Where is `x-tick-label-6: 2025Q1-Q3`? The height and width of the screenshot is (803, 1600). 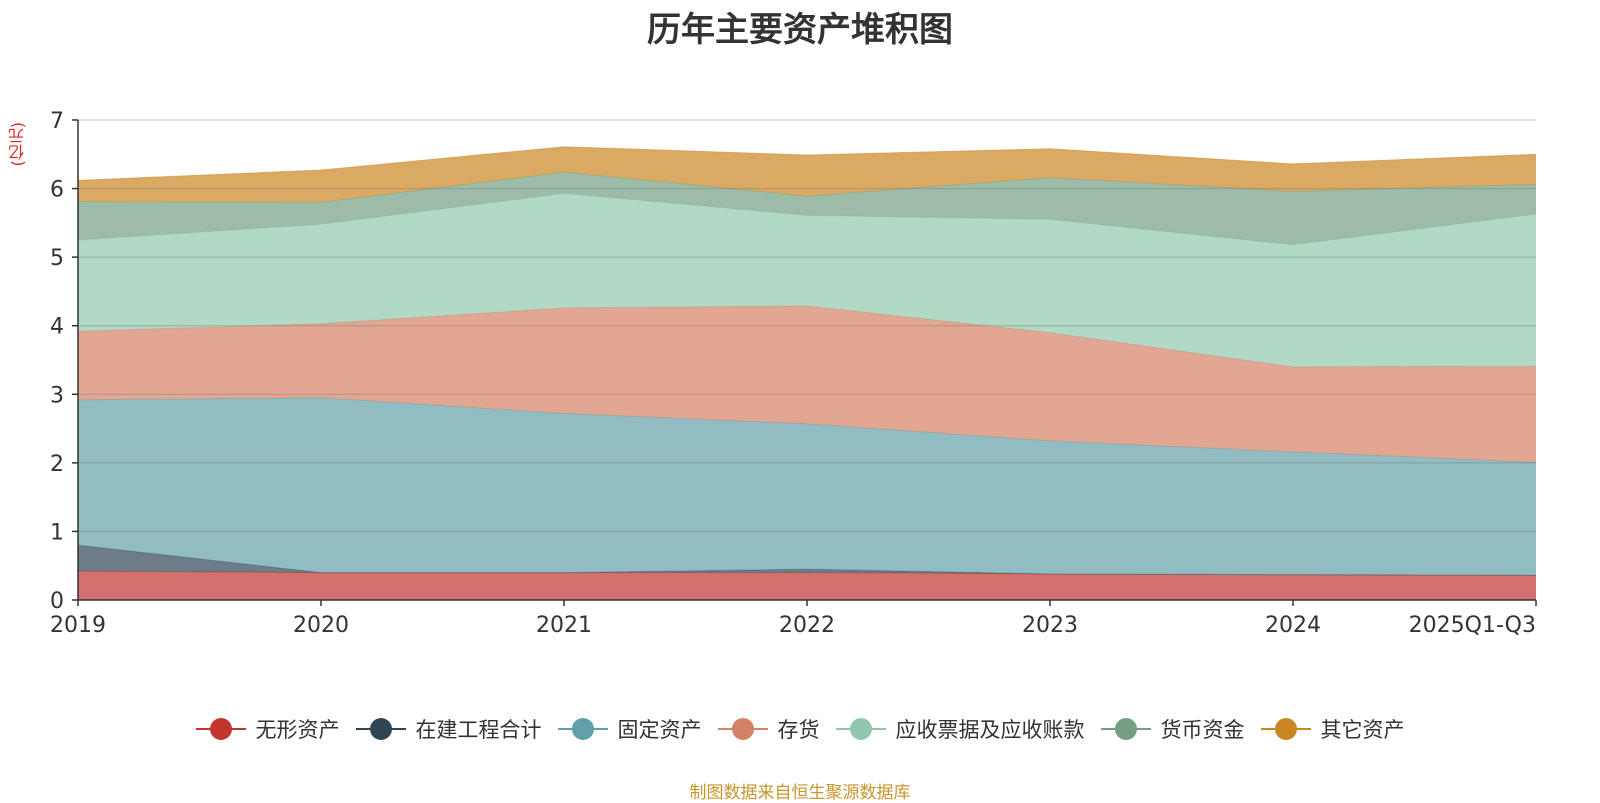 x-tick-label-6: 2025Q1-Q3 is located at coordinates (1472, 625).